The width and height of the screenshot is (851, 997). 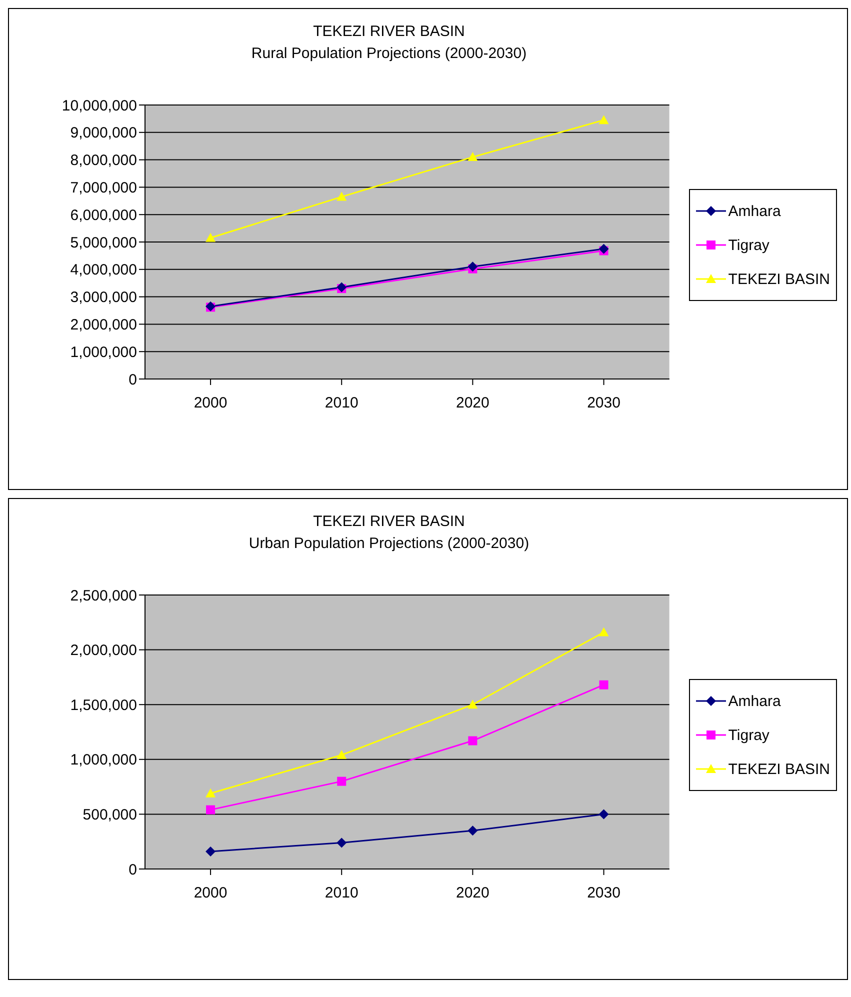 What do you see at coordinates (103, 188) in the screenshot?
I see `y-tick-label: 7,000,000` at bounding box center [103, 188].